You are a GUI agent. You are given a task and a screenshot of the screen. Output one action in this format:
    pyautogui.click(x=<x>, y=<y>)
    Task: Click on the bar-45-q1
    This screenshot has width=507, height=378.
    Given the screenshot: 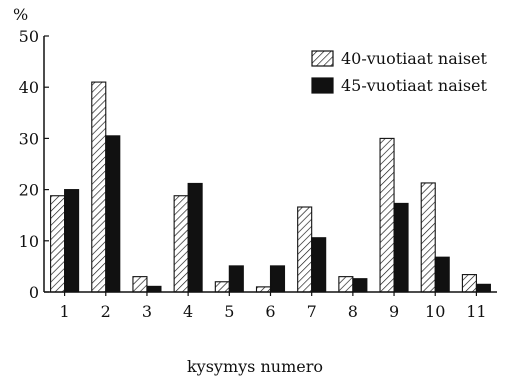 What is the action you would take?
    pyautogui.click(x=72, y=241)
    